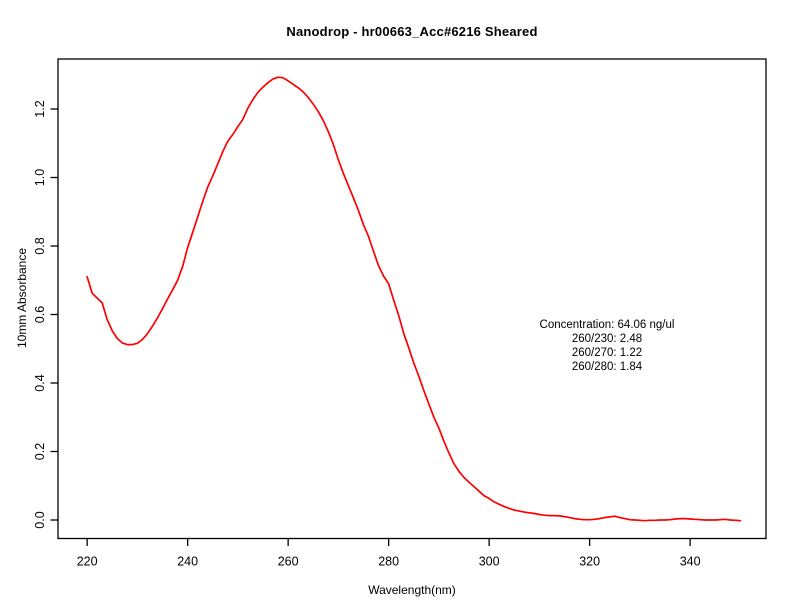 The width and height of the screenshot is (792, 612). Describe the element at coordinates (607, 325) in the screenshot. I see `concentration-text: Concentration: 64.06 ng/ul` at that location.